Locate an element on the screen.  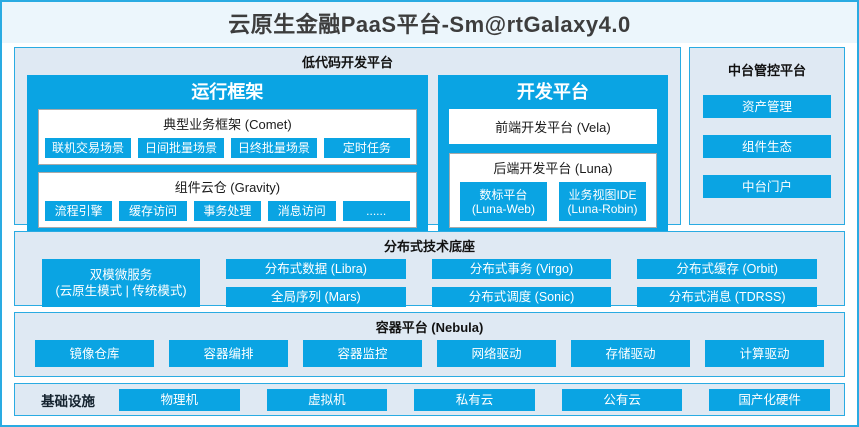
chip-distributed-messaging-tdrss: 分布式消息 (TDRSS) is located at coordinates (727, 297).